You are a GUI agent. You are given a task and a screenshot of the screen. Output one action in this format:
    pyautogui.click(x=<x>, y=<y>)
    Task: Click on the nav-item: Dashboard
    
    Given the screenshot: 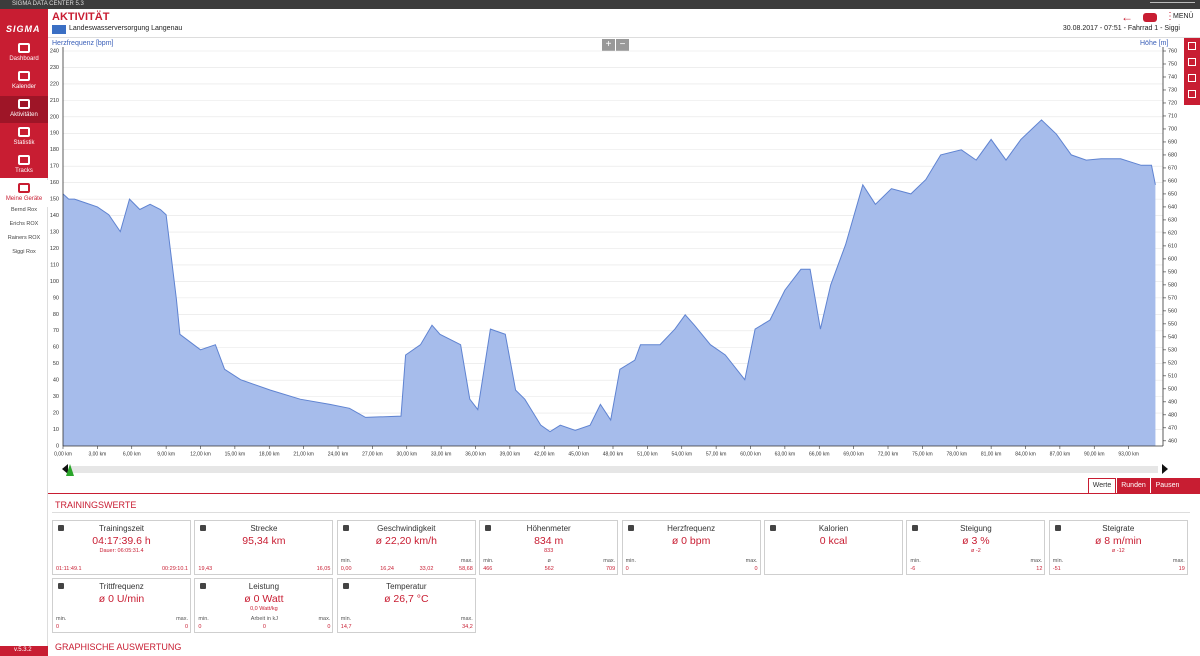 What is the action you would take?
    pyautogui.click(x=24, y=53)
    